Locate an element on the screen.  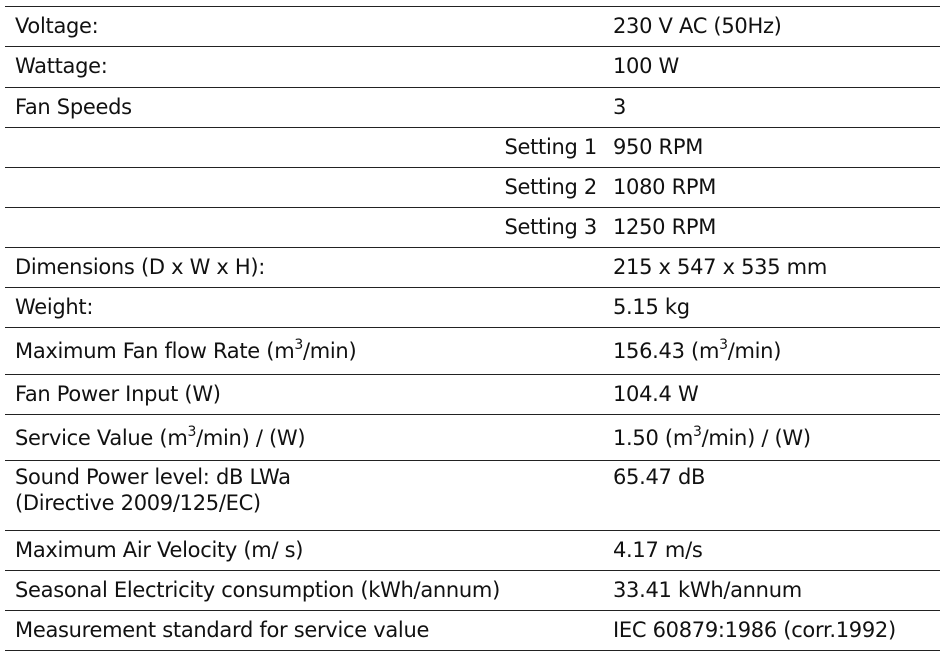
value: 1.50 (m3/min) / (W) is located at coordinates (712, 437).